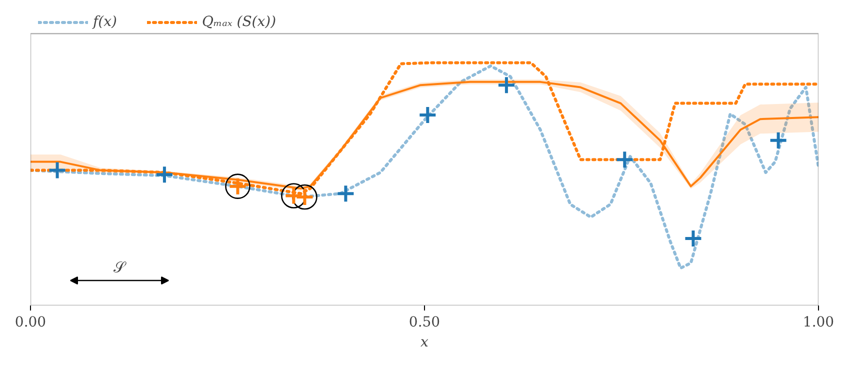 The width and height of the screenshot is (849, 374). Describe the element at coordinates (424, 342) in the screenshot. I see `x-axis-title: x` at that location.